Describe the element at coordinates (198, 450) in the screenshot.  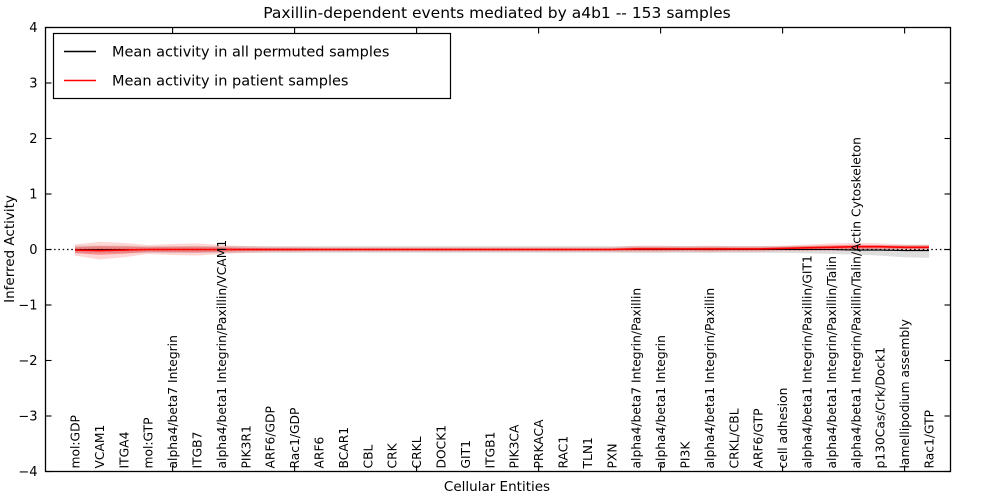
I see `x-entity-label: ITGB7` at that location.